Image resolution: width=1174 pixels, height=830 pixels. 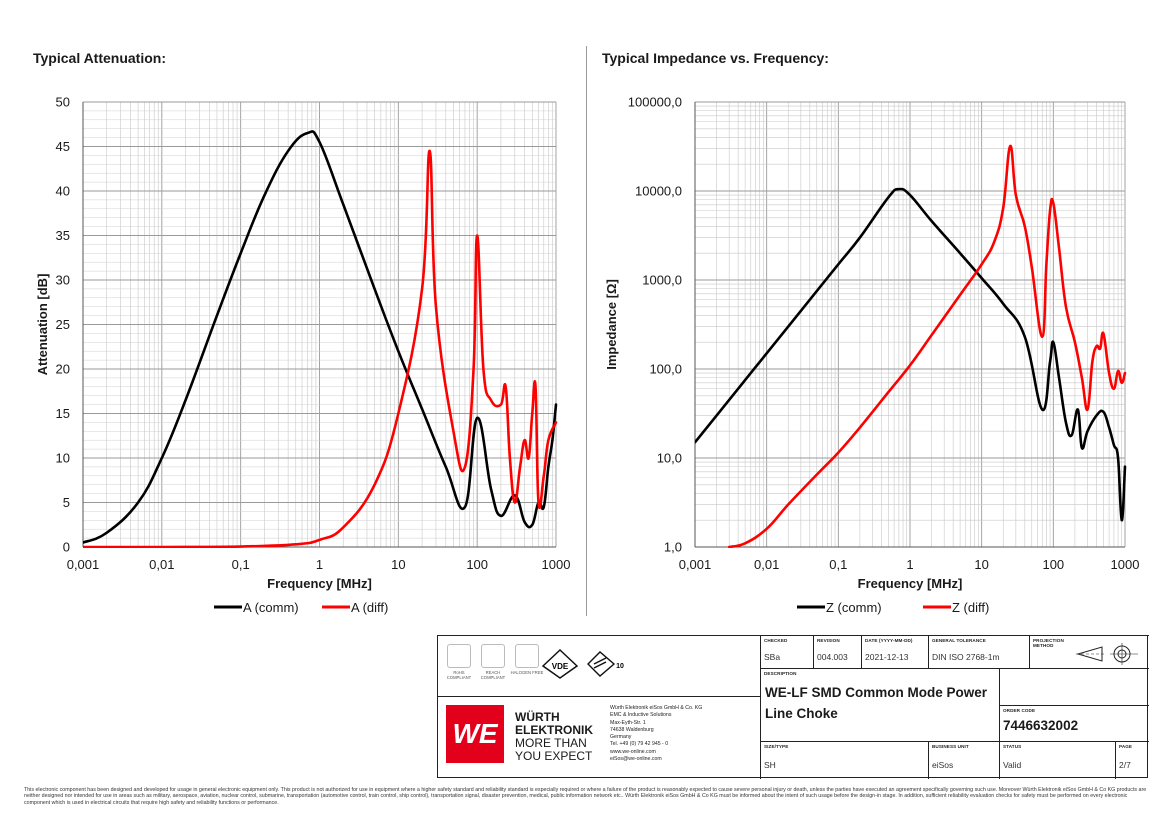 I want to click on tolerance-value: DIN ISO 2768-1m, so click(x=966, y=657).